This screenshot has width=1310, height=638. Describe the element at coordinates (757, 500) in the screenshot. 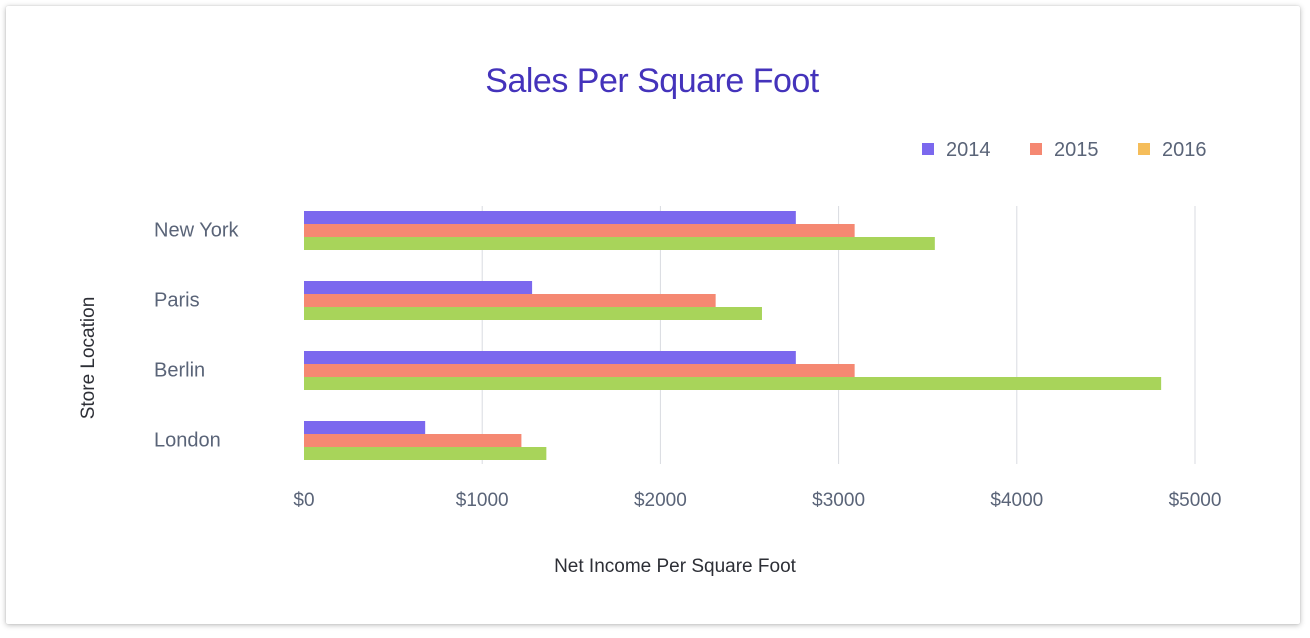

I see `x-tick-labels: $0 $1000 $2000 $3000 $4000 $5000` at that location.